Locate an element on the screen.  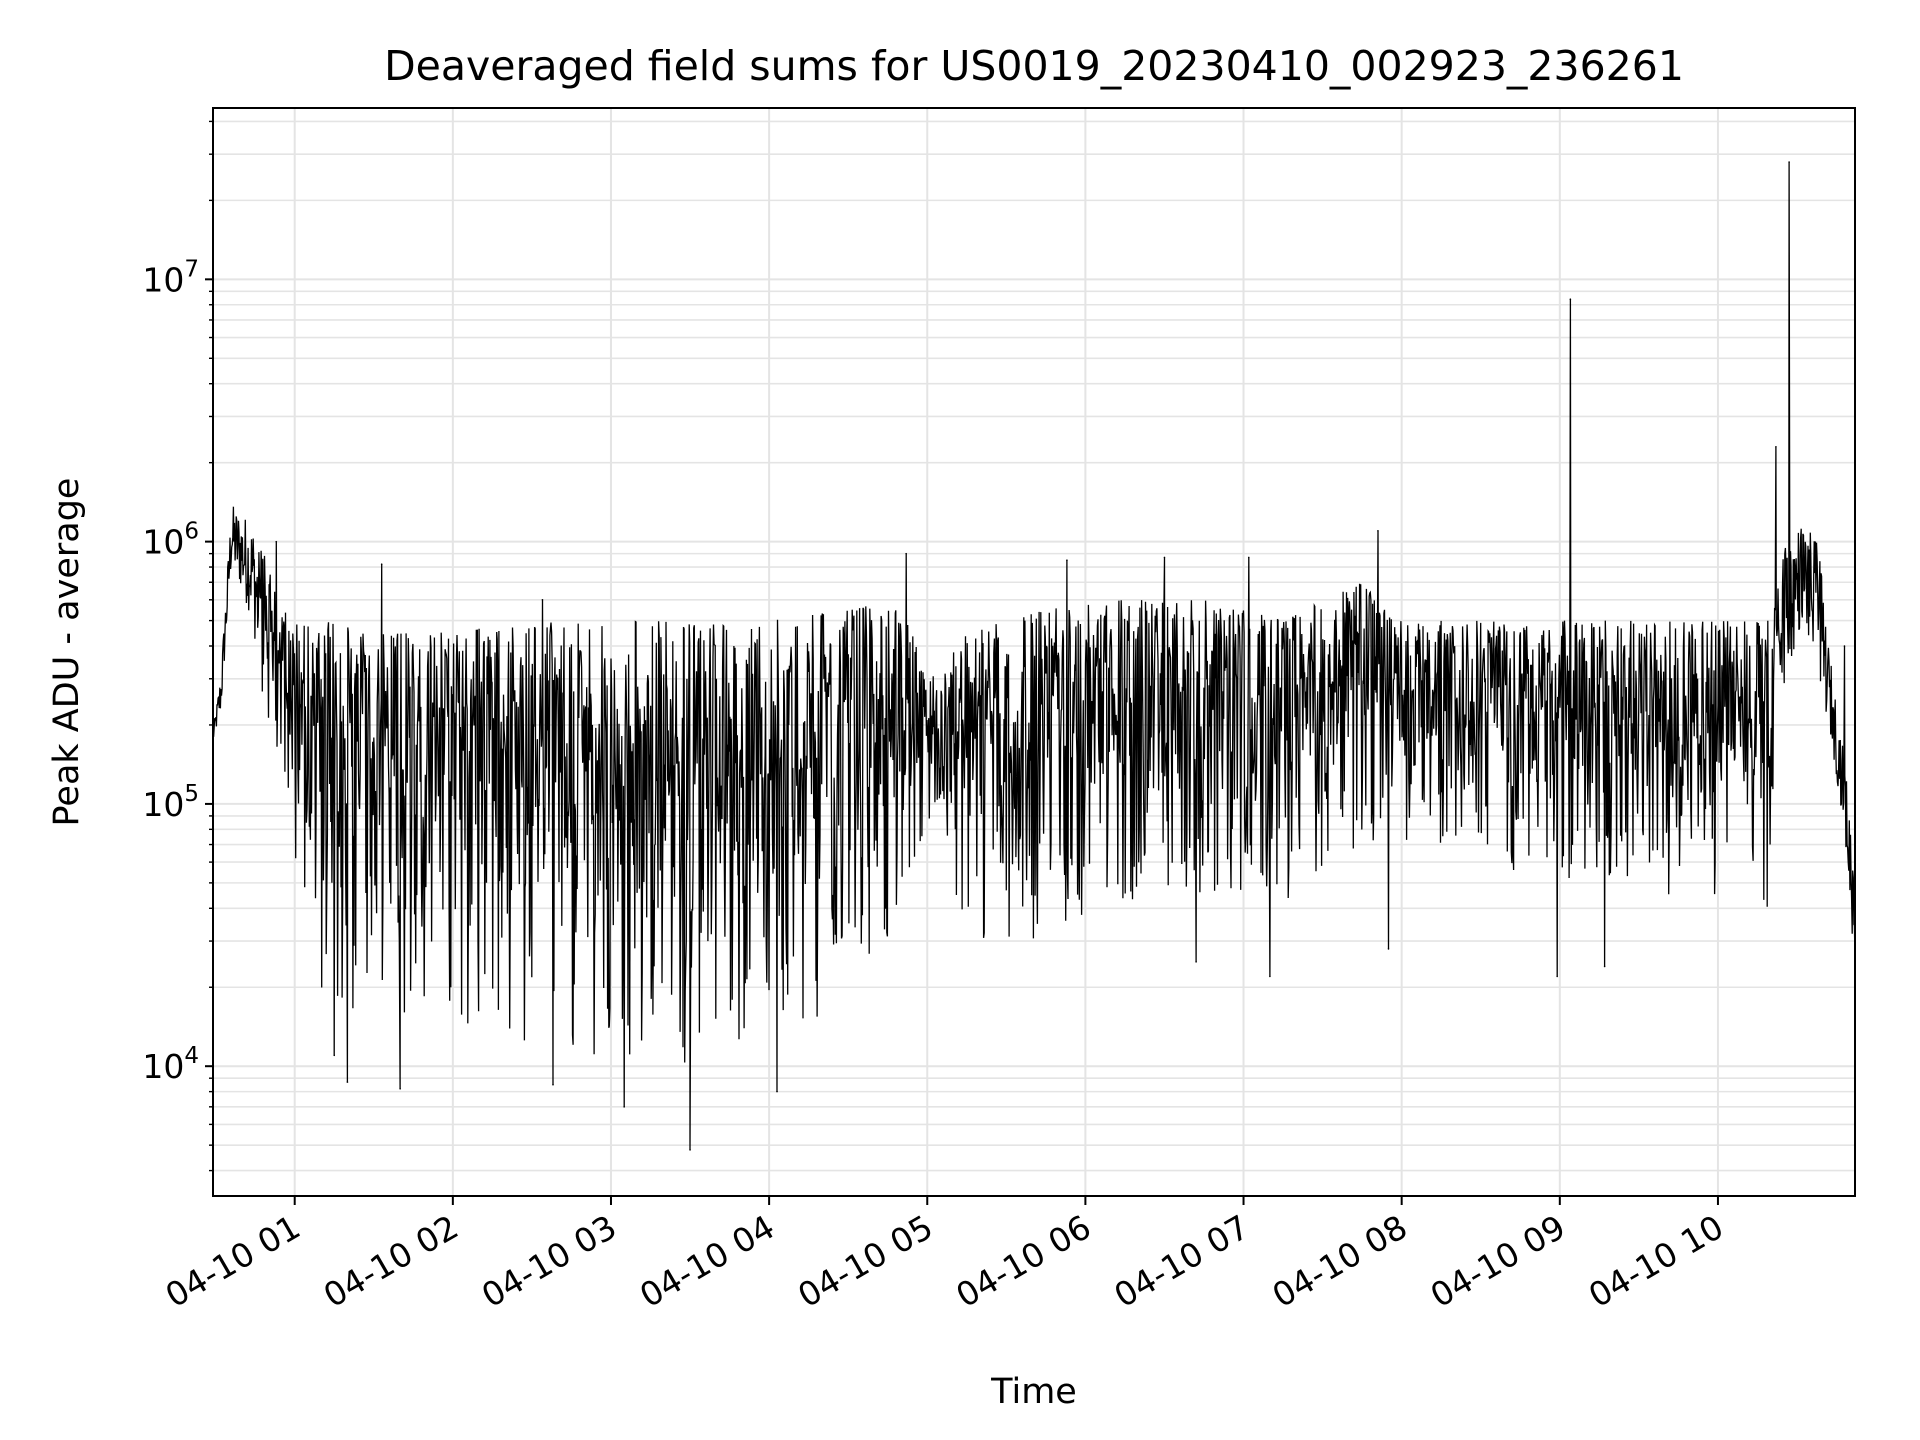
y-tick-label: 104 is located at coordinates (170, 1064).